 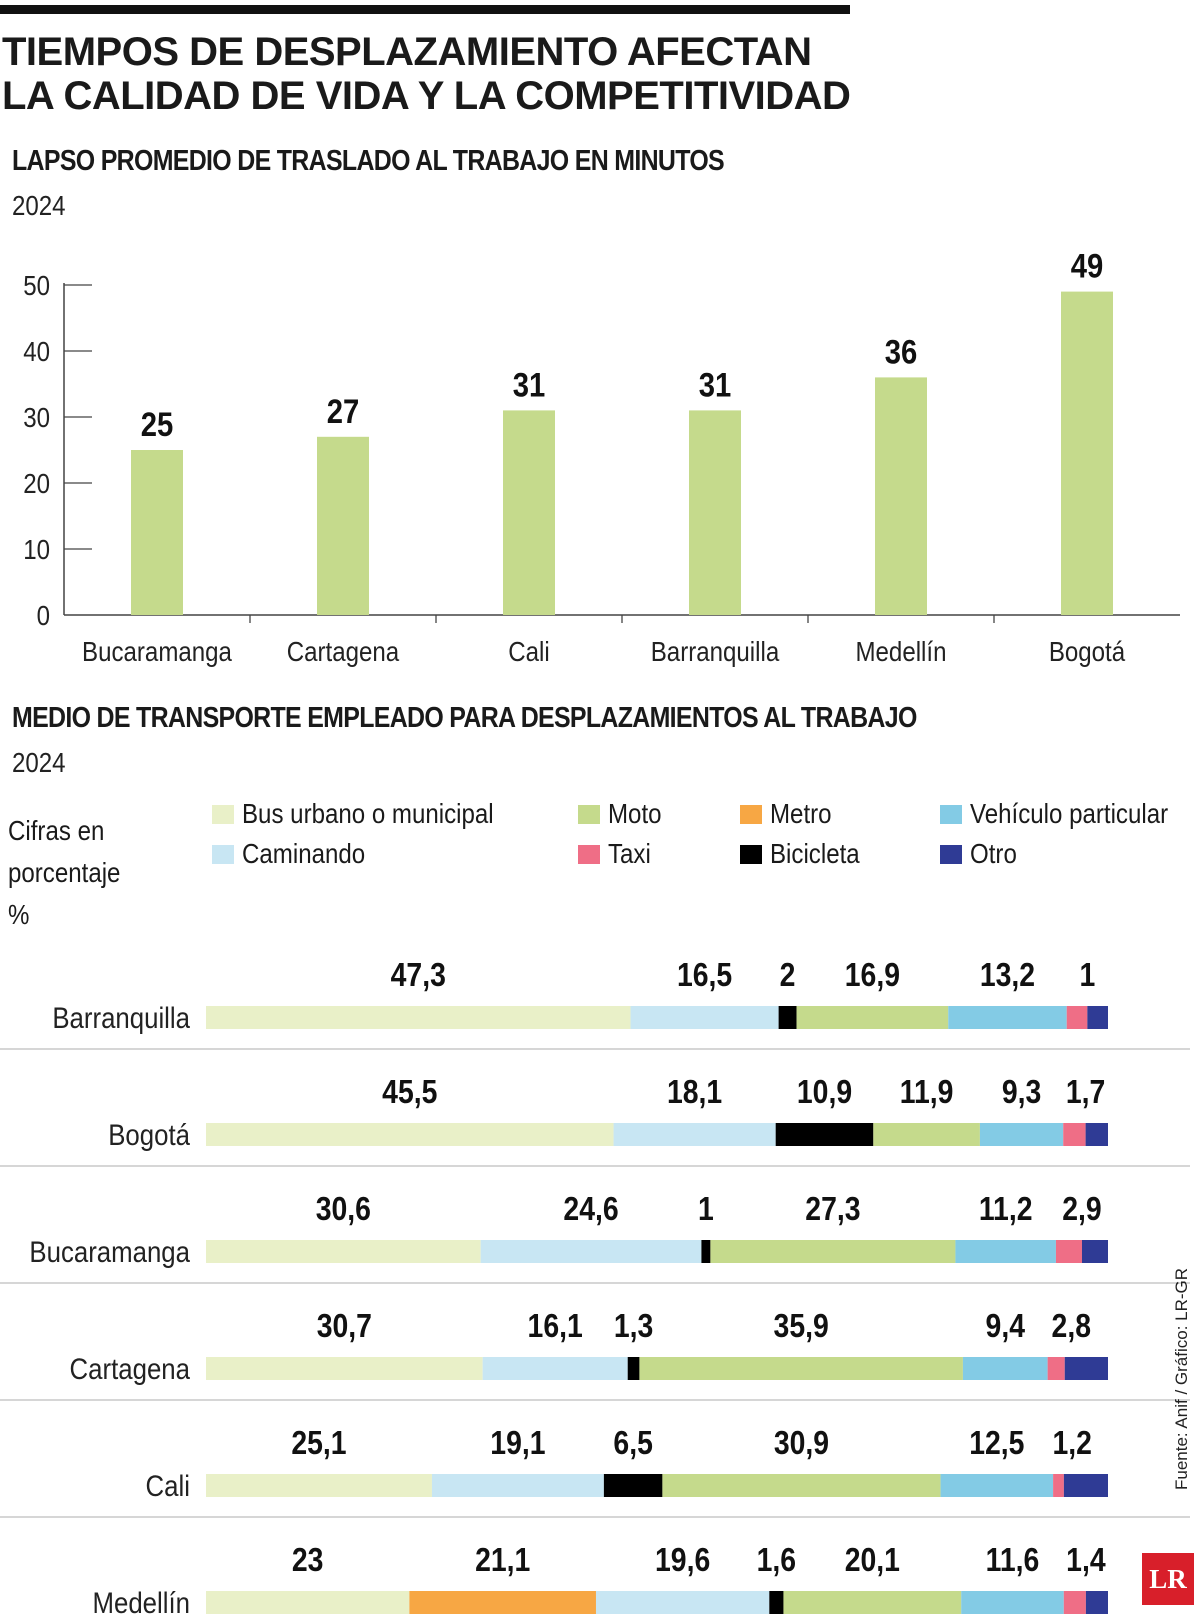 What do you see at coordinates (1007, 975) in the screenshot?
I see `segment-value-label: 13,2` at bounding box center [1007, 975].